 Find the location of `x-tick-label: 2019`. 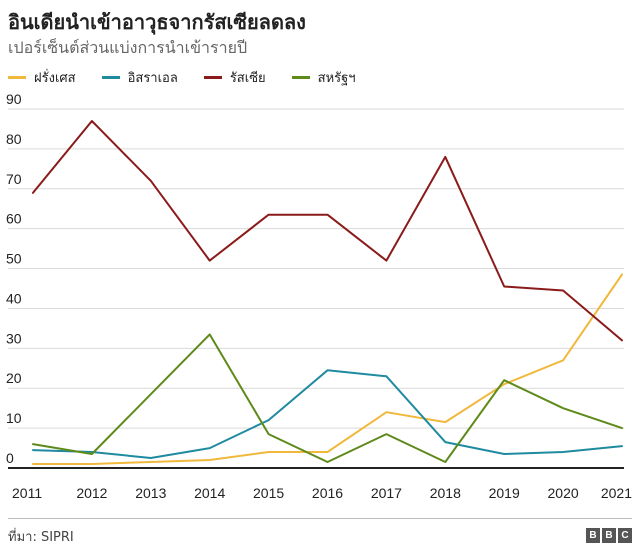

x-tick-label: 2019 is located at coordinates (504, 493).